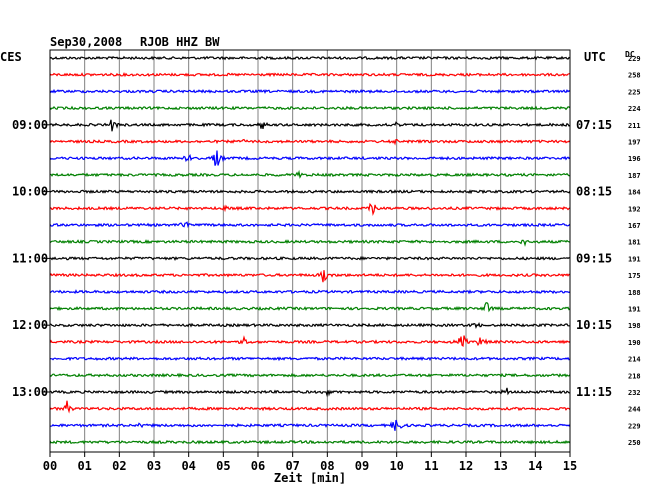  What do you see at coordinates (119, 466) in the screenshot?
I see `x-tick-label-2: 02` at bounding box center [119, 466].